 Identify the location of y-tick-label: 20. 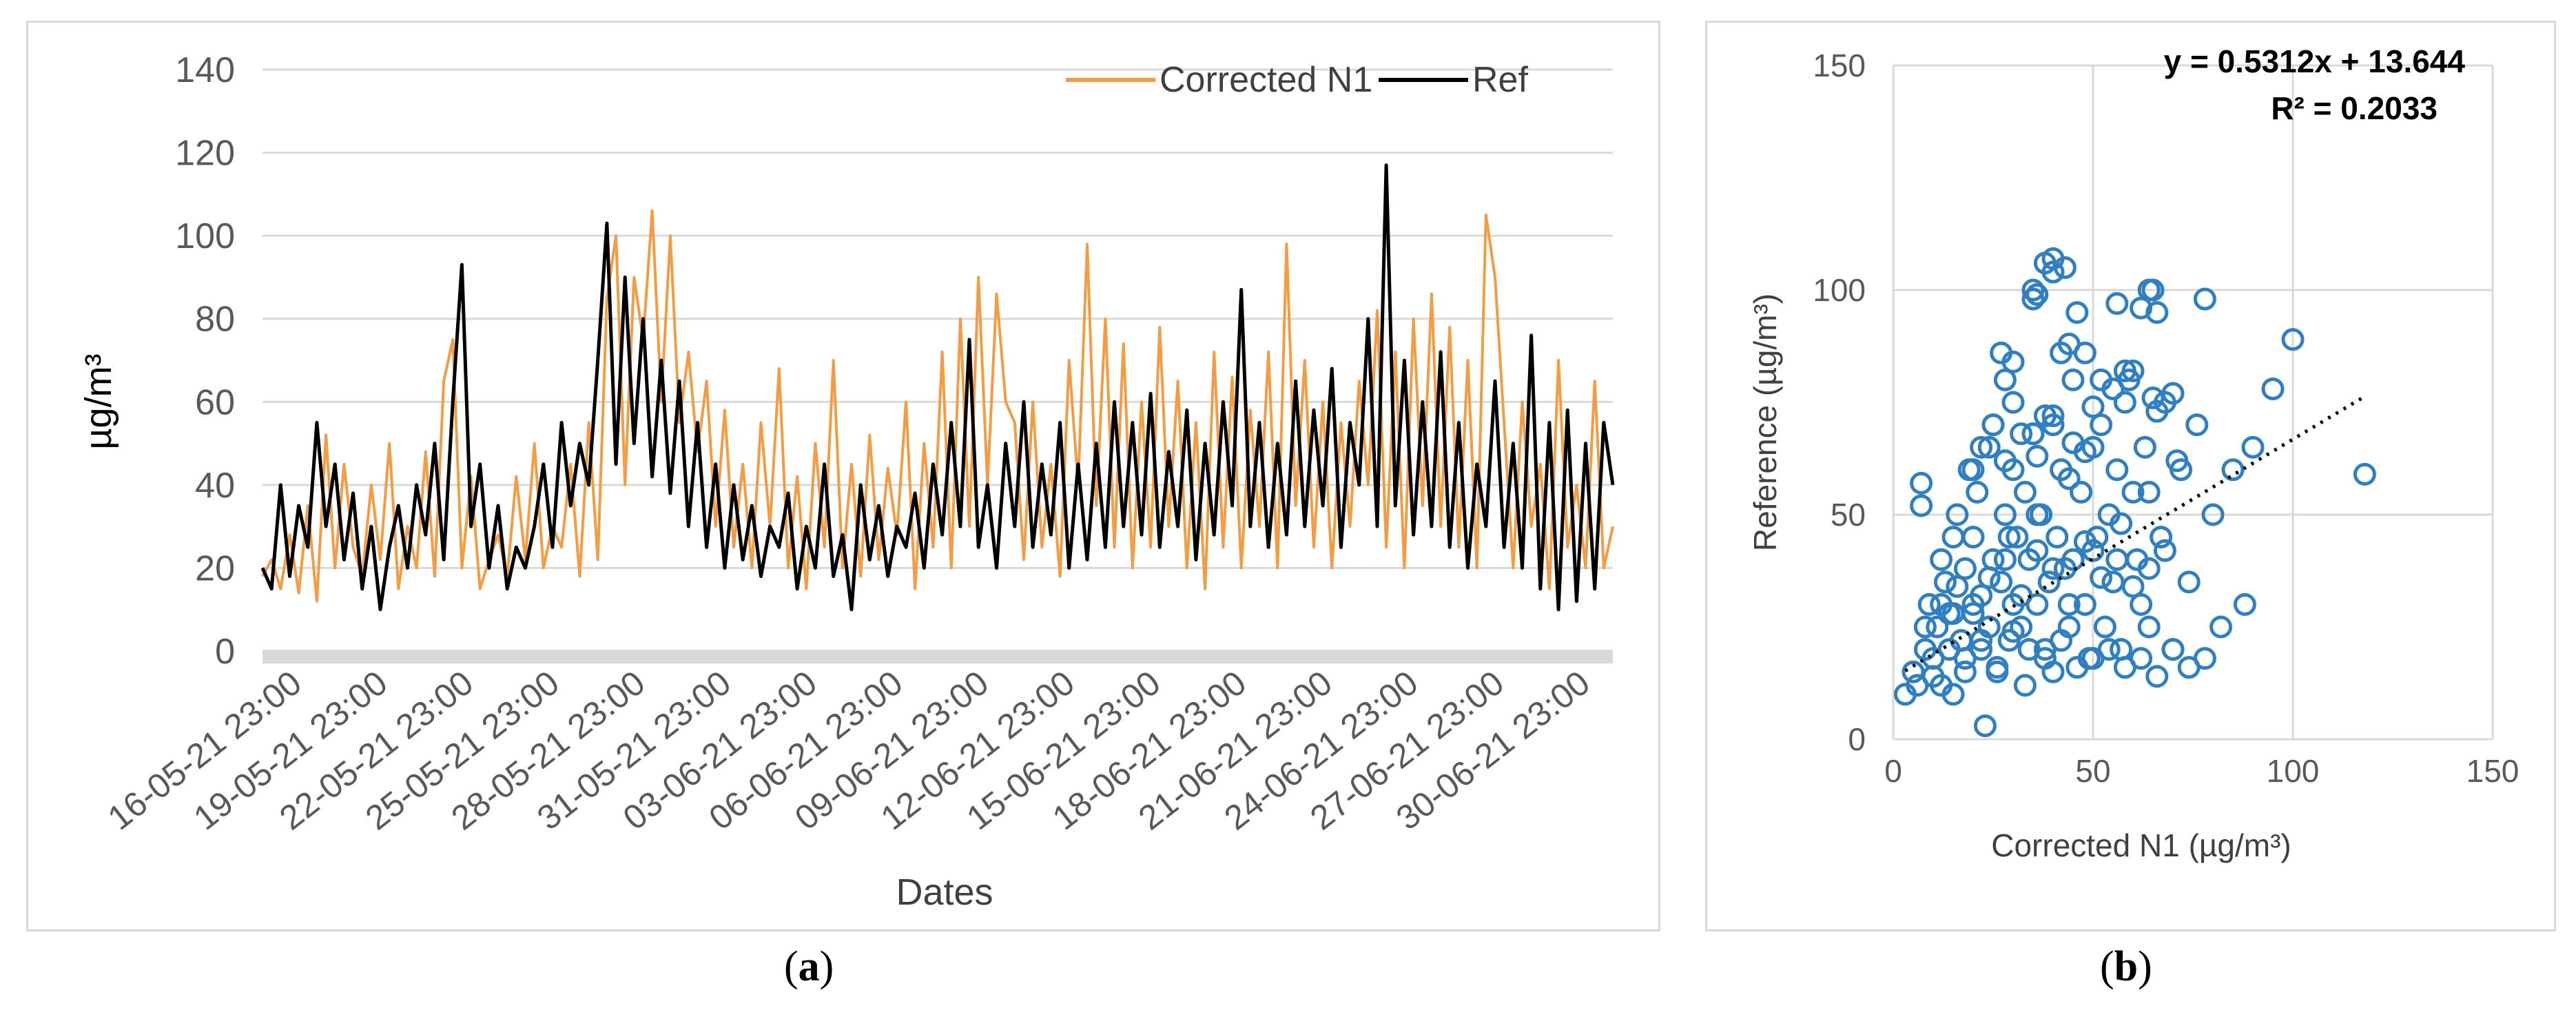
(215, 568).